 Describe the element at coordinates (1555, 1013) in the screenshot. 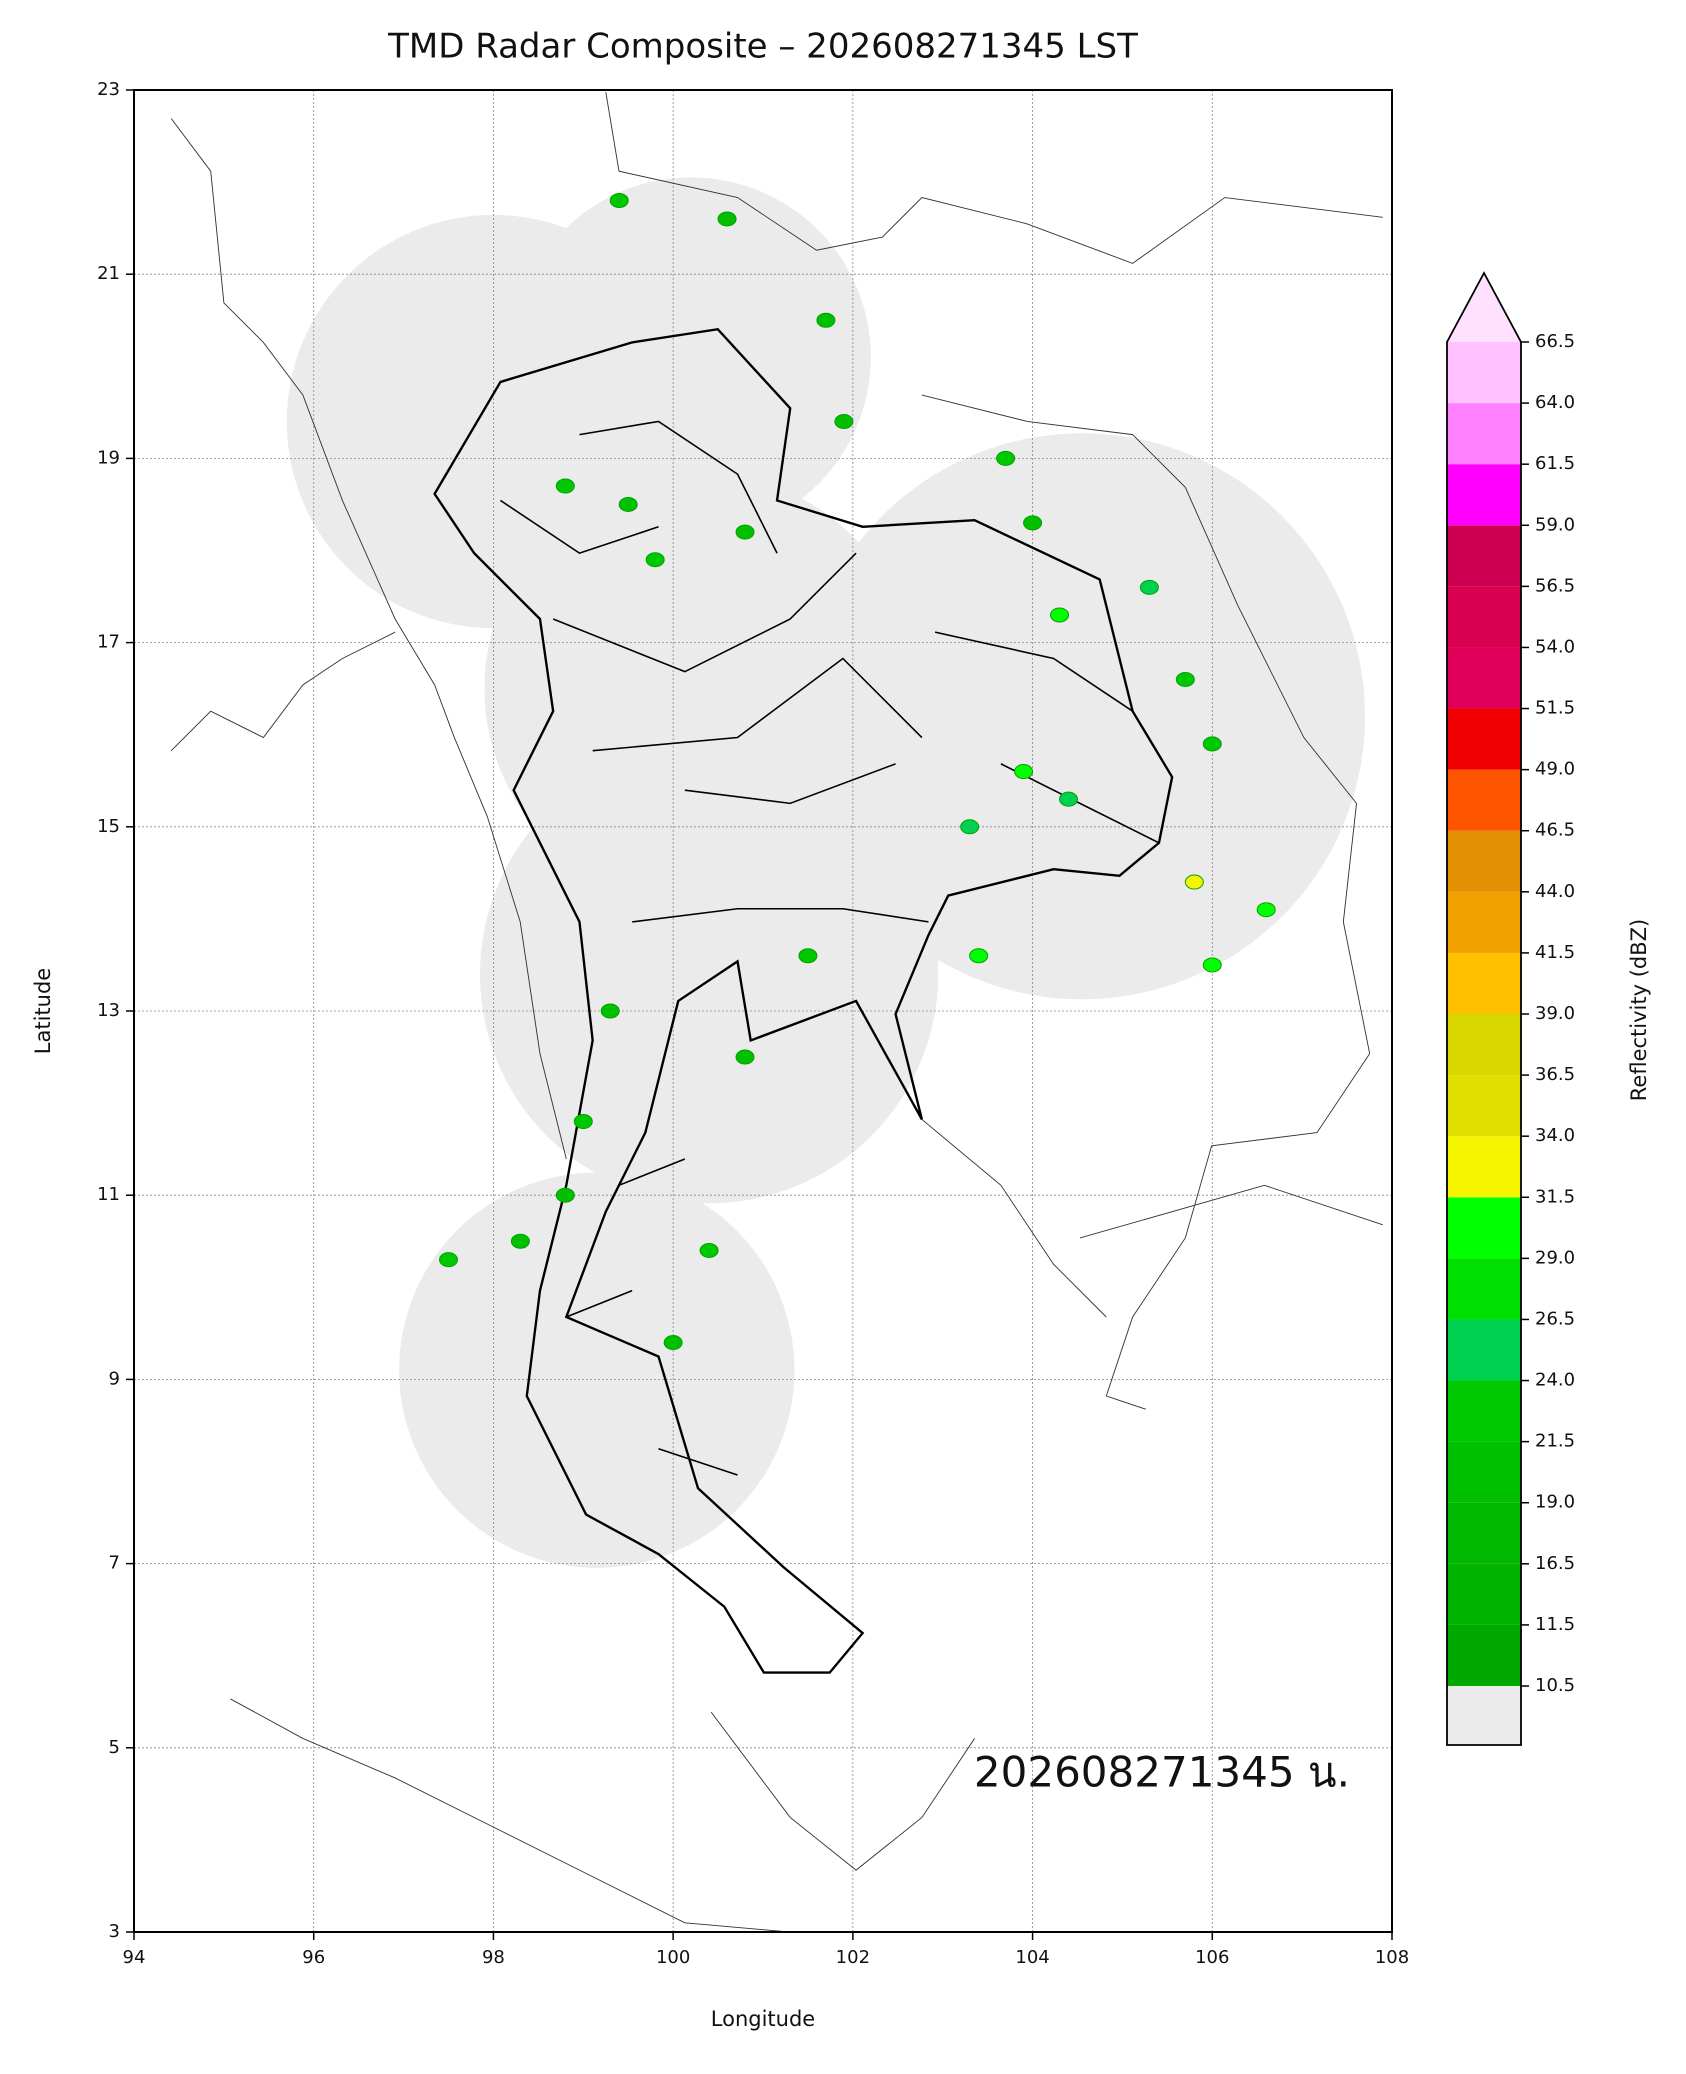

I see `colorbar-tick-label: 39.0` at that location.